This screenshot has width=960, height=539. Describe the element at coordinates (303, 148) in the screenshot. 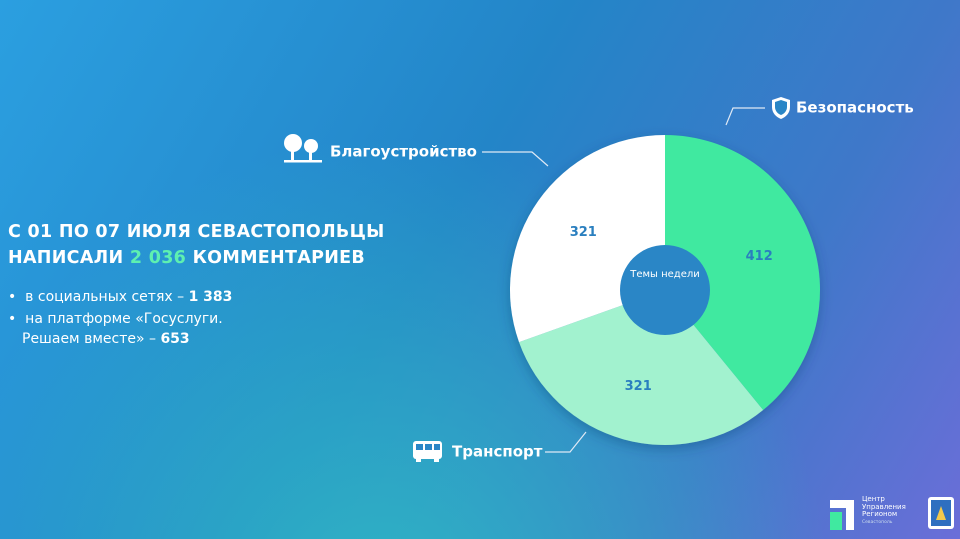

I see `trees-icon` at that location.